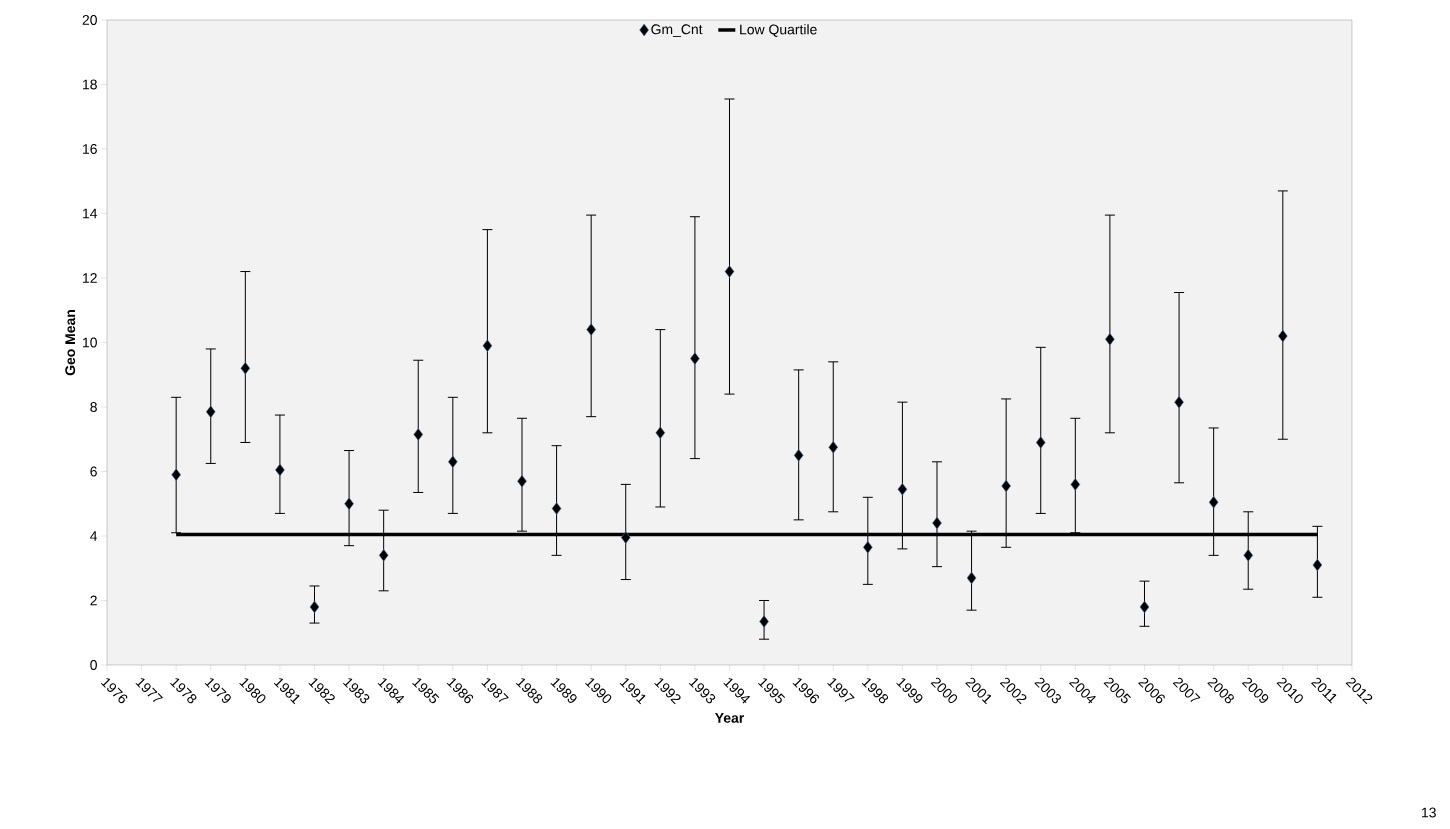  I want to click on y-tick-label: 18, so click(90, 84).